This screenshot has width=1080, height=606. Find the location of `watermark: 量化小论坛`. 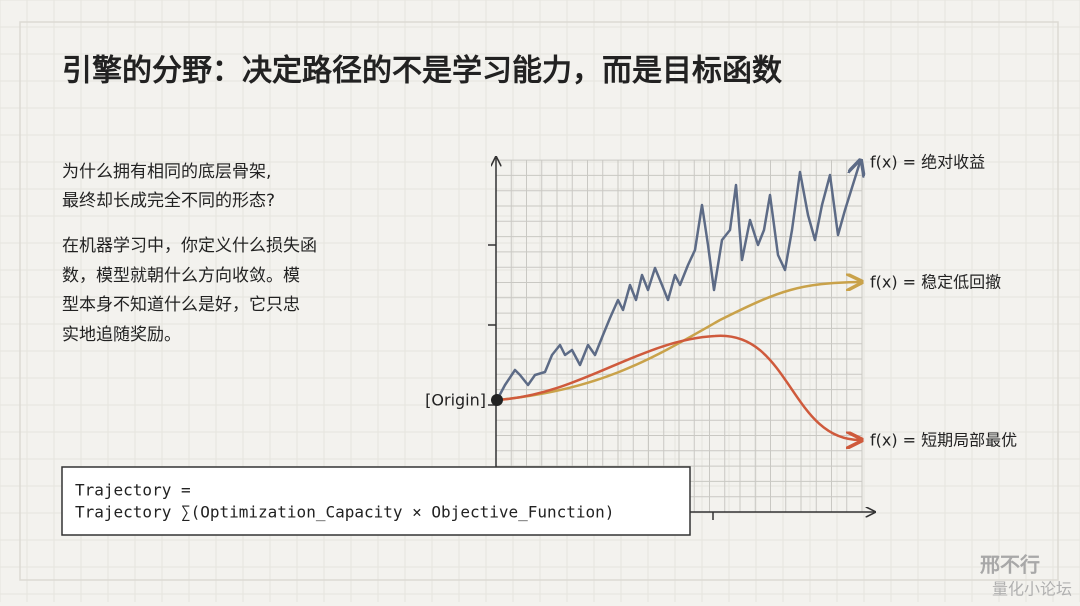

watermark: 量化小论坛 is located at coordinates (1032, 589).